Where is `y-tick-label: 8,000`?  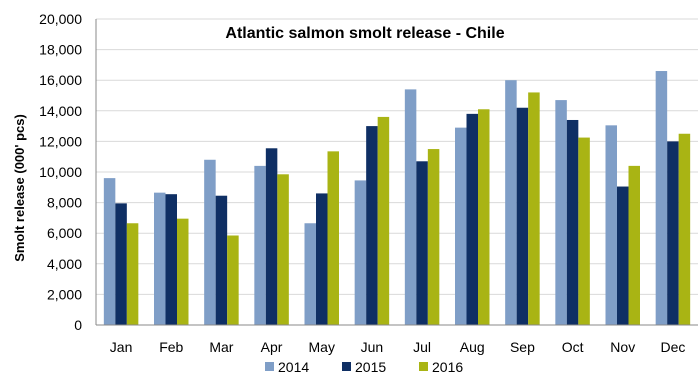
y-tick-label: 8,000 is located at coordinates (64, 203).